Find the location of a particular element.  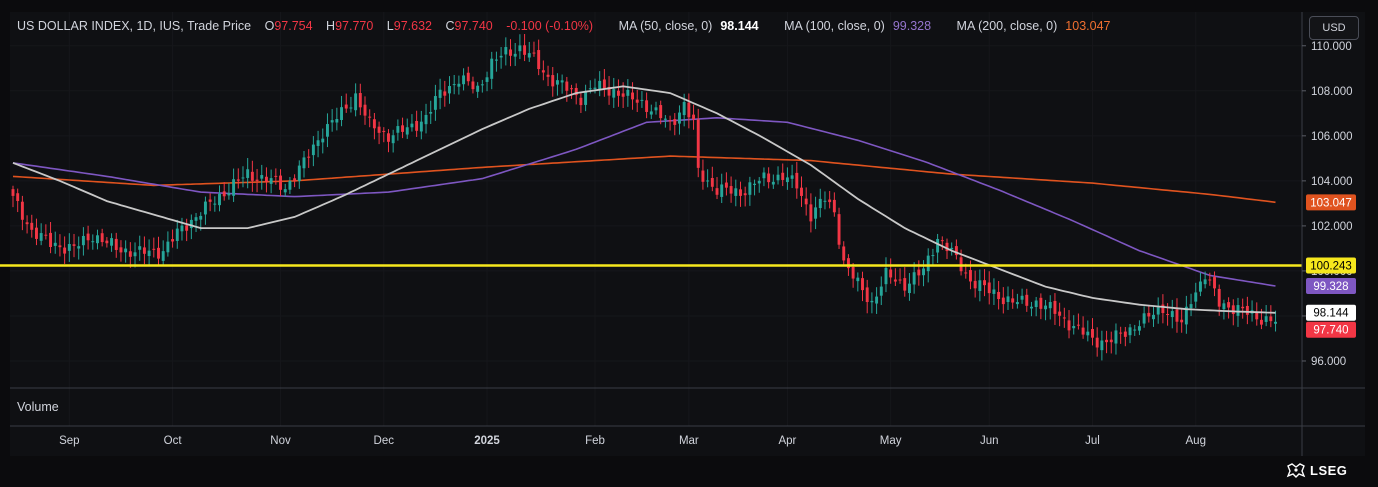

y-tick-label: 108.000 is located at coordinates (1332, 92).